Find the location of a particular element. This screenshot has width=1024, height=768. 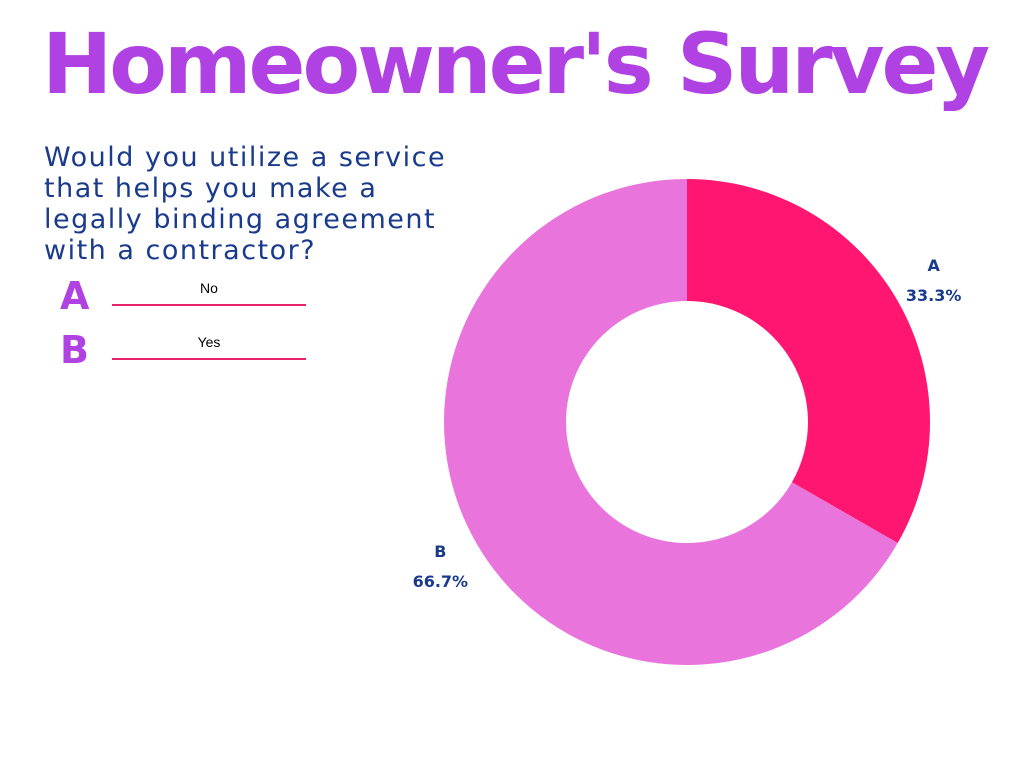

answer-letter: B is located at coordinates (74, 350).